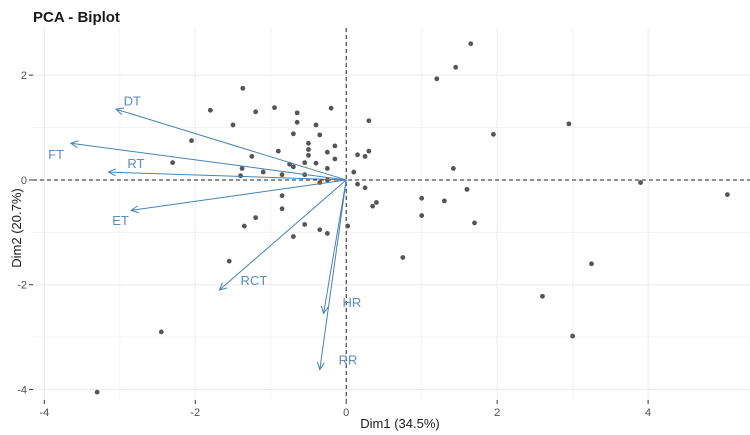 The width and height of the screenshot is (750, 435). Describe the element at coordinates (223, 286) in the screenshot. I see `arrowhead-rct` at that location.